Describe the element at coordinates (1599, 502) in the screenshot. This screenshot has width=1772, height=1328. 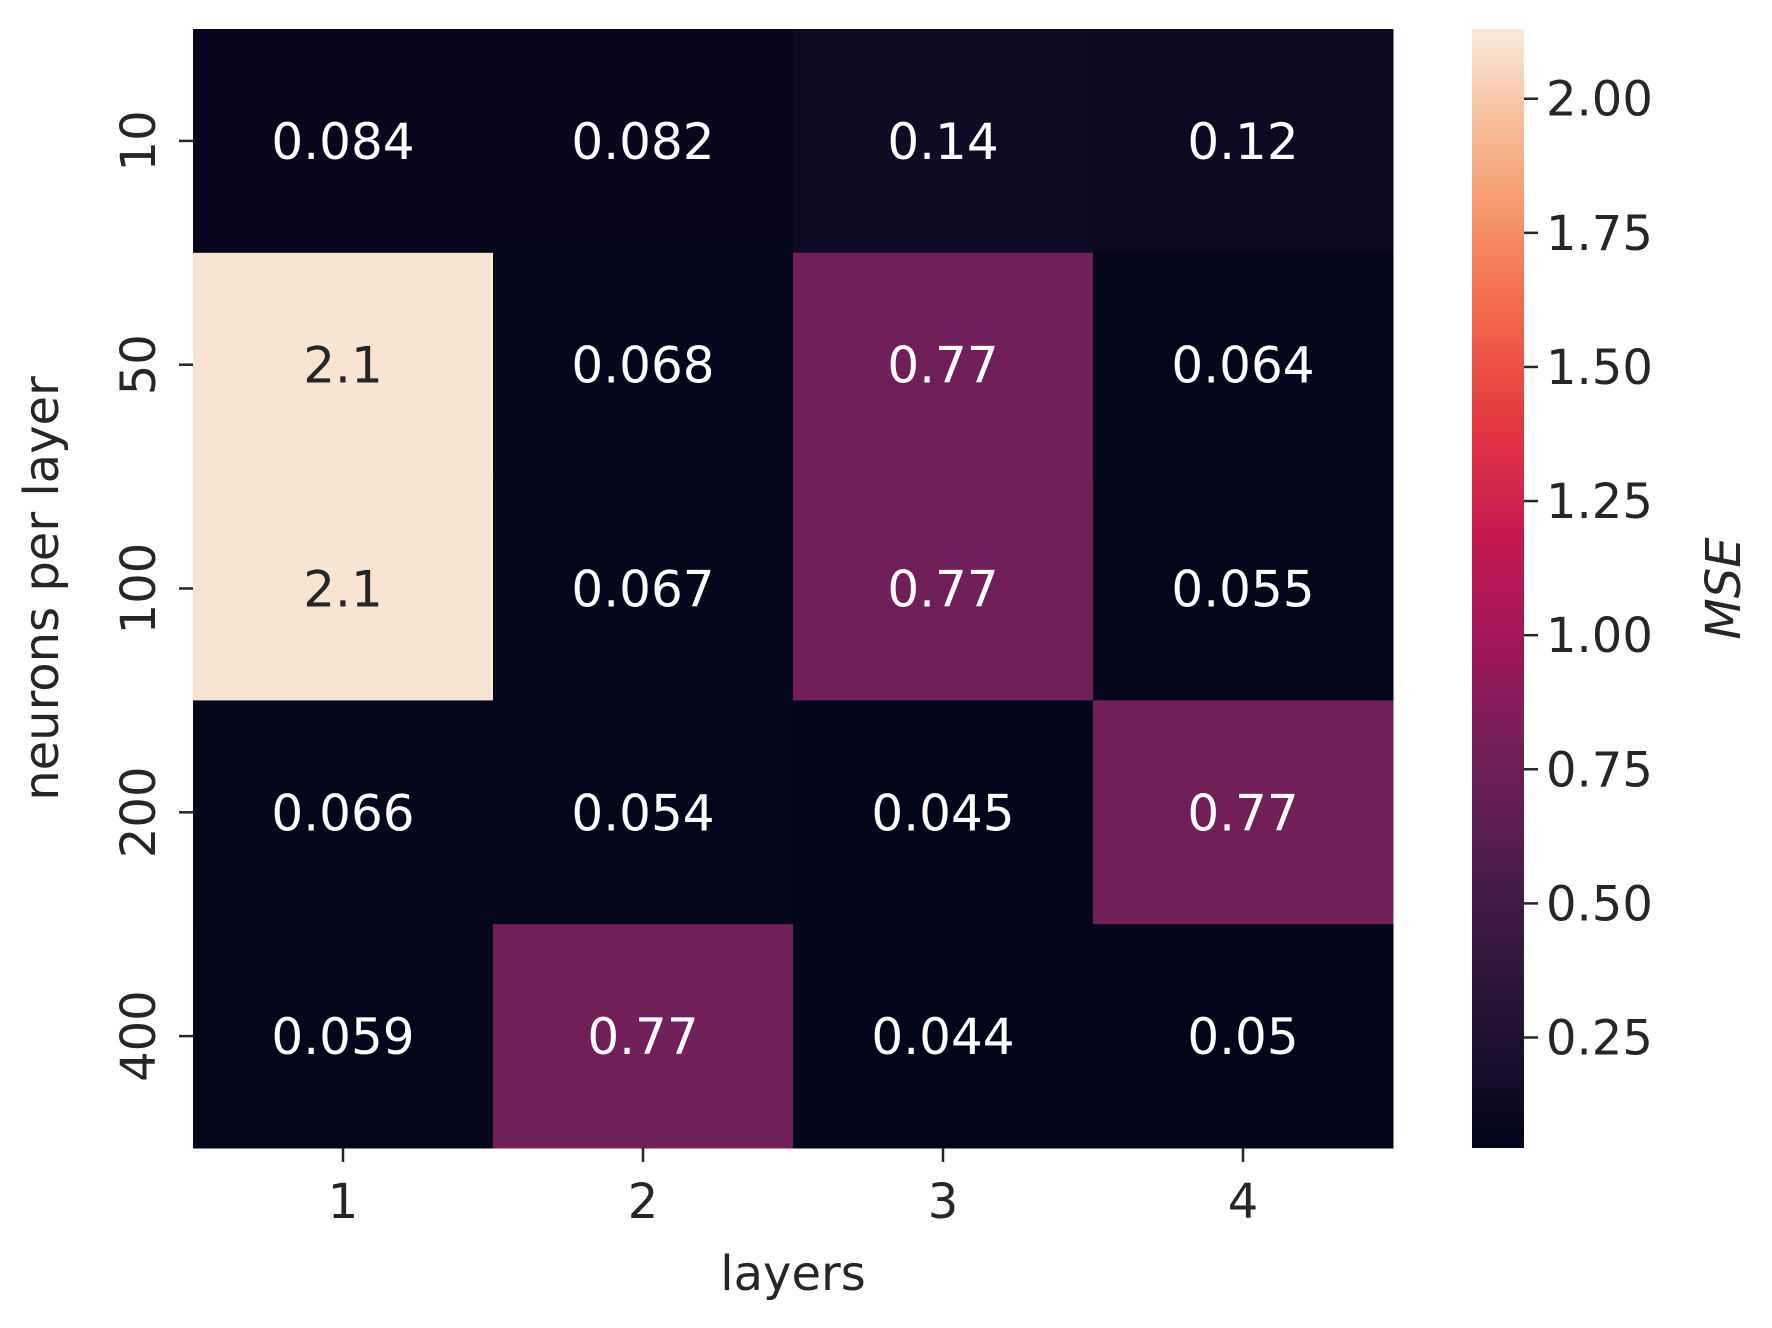
I see `colorbar-tick-label: 1.25` at that location.